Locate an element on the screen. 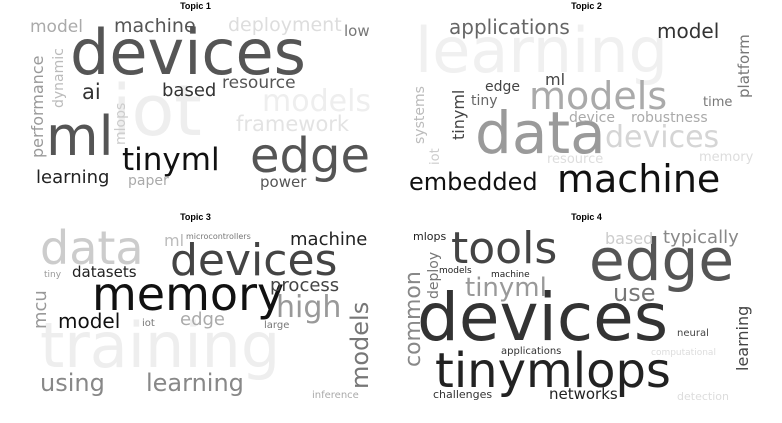 This screenshot has width=782, height=423. word: process is located at coordinates (305, 285).